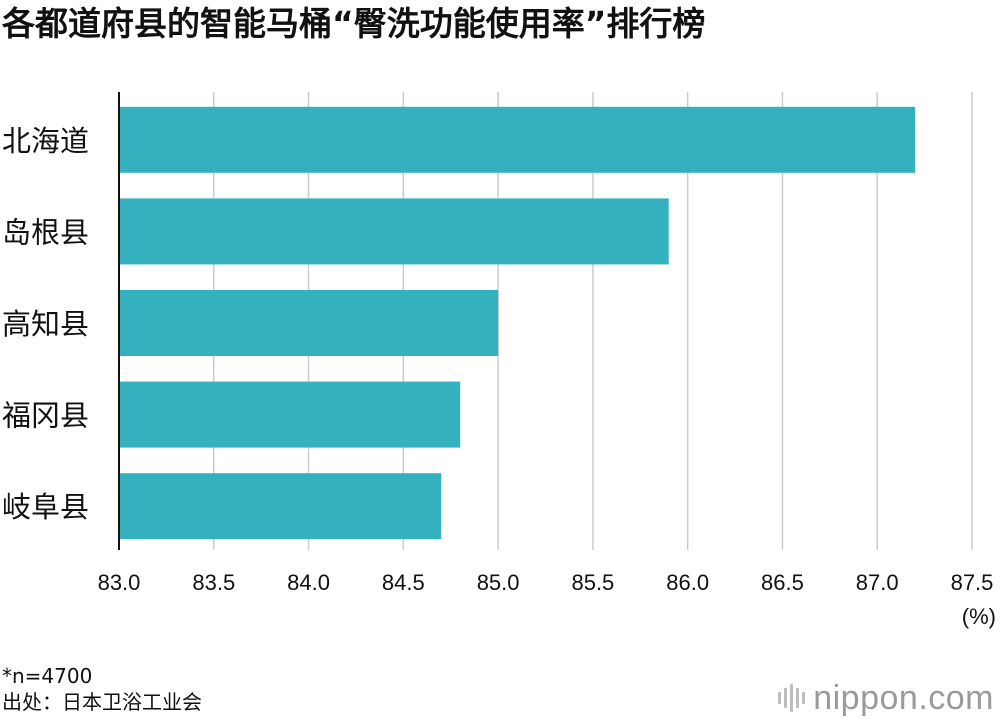 This screenshot has height=724, width=1000. Describe the element at coordinates (213, 582) in the screenshot. I see `x-tick-label: 83.5` at that location.